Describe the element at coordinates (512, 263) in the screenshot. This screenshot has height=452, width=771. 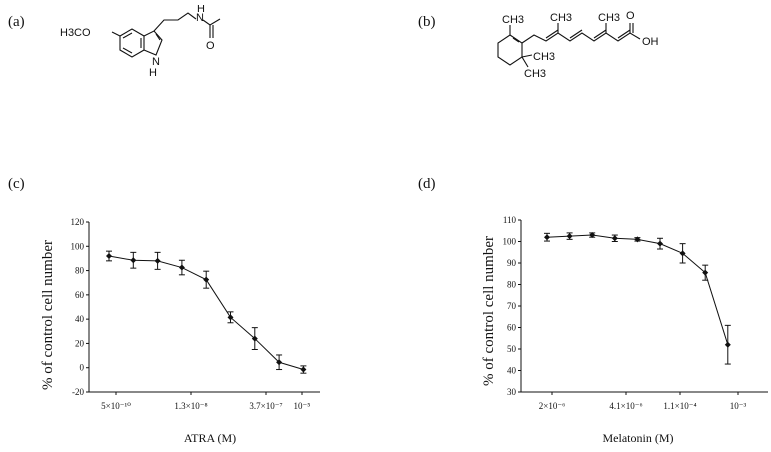
I see `y-tick-label: 90` at that location.